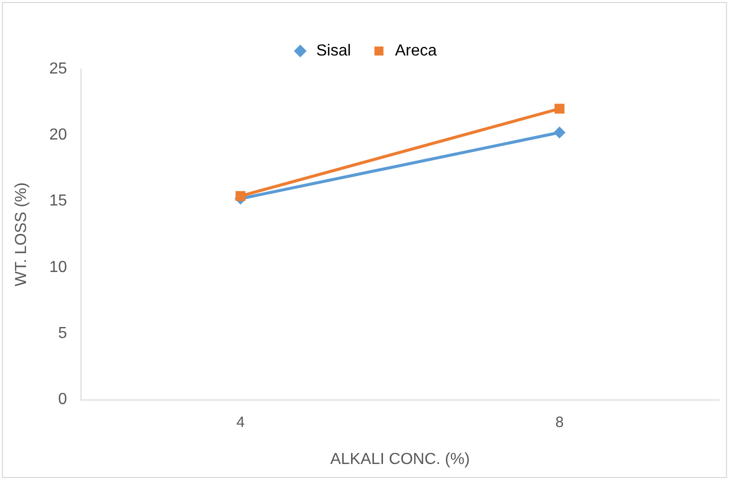 The height and width of the screenshot is (480, 729). What do you see at coordinates (333, 51) in the screenshot?
I see `legend-label: Sisal` at bounding box center [333, 51].